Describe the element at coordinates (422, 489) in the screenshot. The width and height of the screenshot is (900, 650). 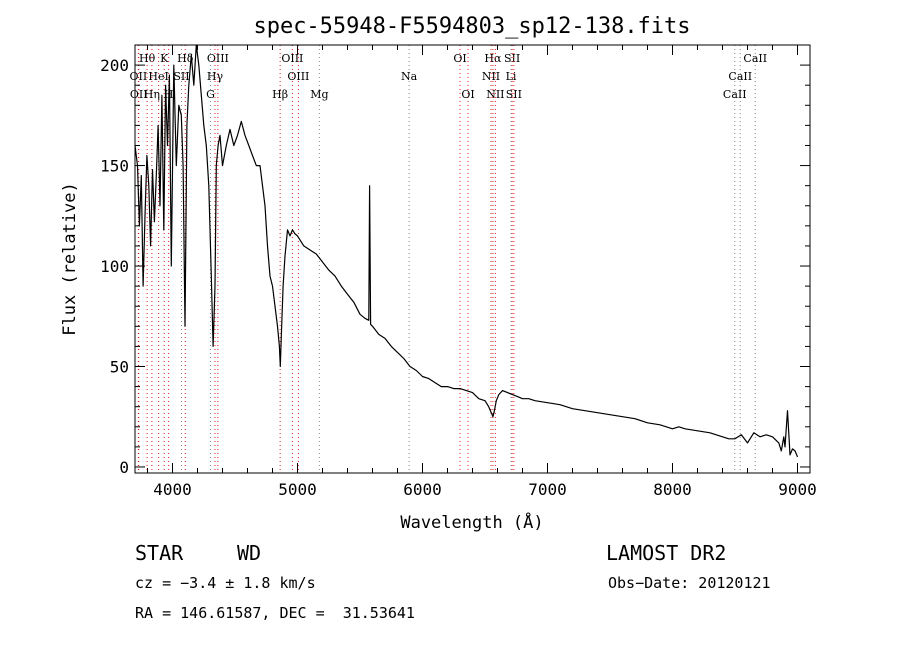
I see `x-tick-label: 6000` at that location.